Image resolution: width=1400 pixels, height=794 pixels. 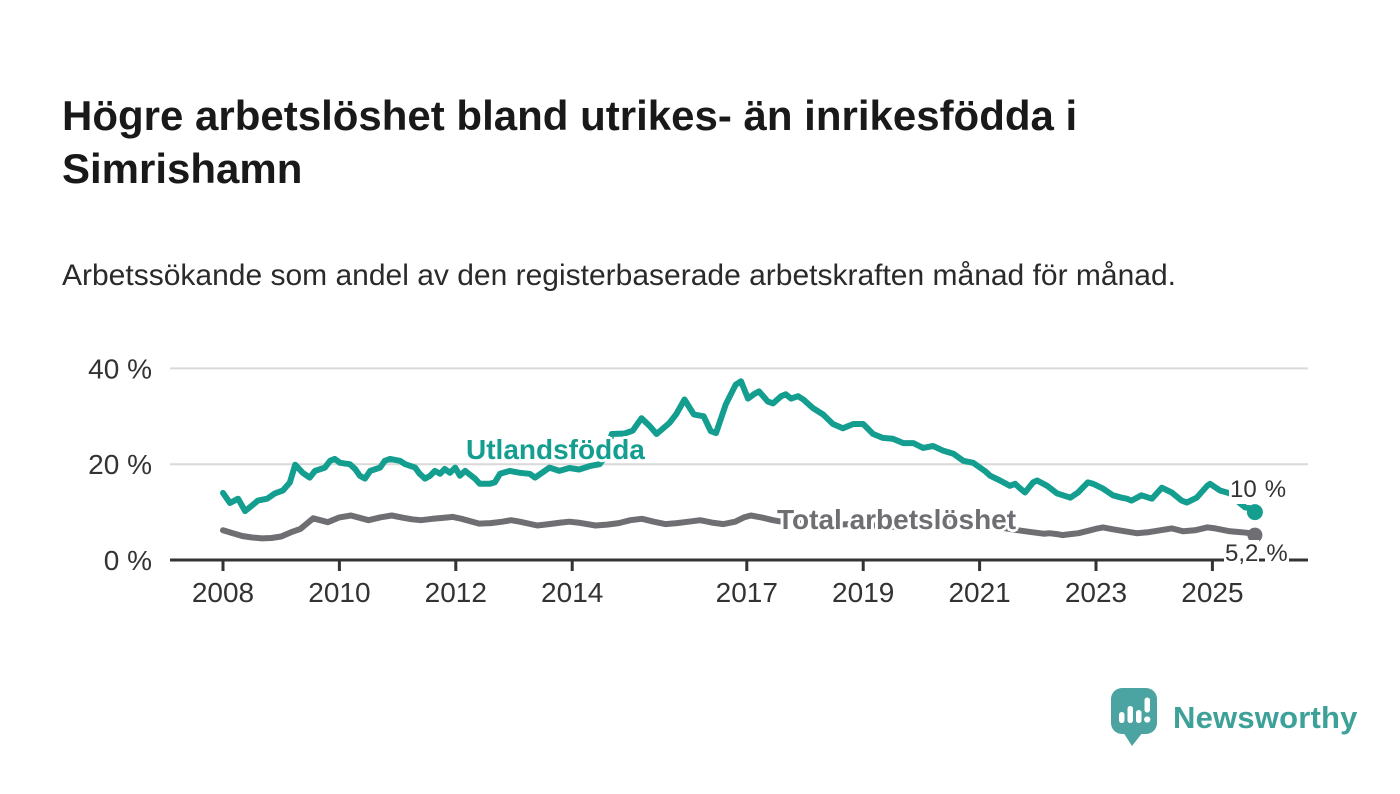 I want to click on x-axis-tick-label: 2014, so click(x=572, y=592).